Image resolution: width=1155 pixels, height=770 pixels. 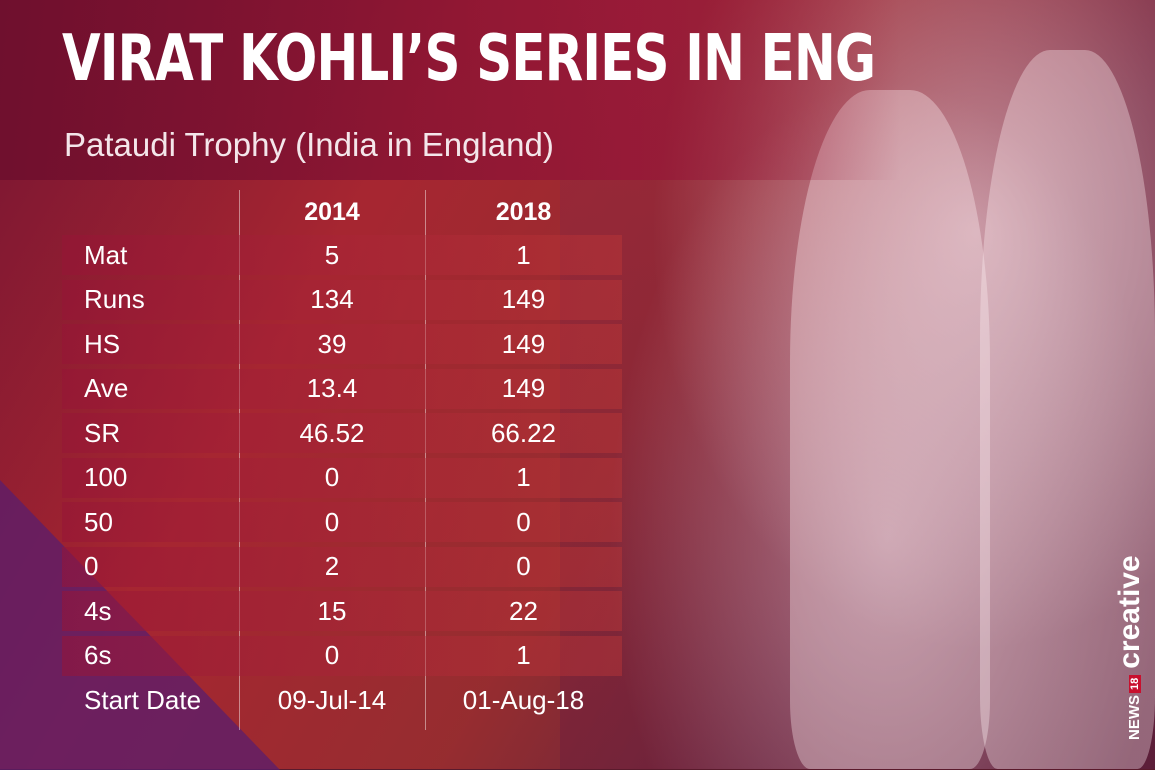 What do you see at coordinates (342, 566) in the screenshot?
I see `table-row: 0 2 0` at bounding box center [342, 566].